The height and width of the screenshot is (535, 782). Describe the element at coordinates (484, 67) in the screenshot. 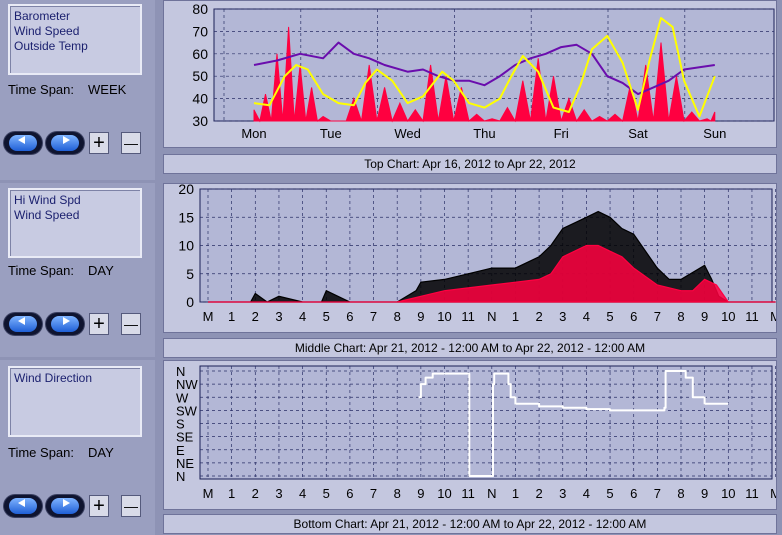

I see `series-outside-temp` at that location.